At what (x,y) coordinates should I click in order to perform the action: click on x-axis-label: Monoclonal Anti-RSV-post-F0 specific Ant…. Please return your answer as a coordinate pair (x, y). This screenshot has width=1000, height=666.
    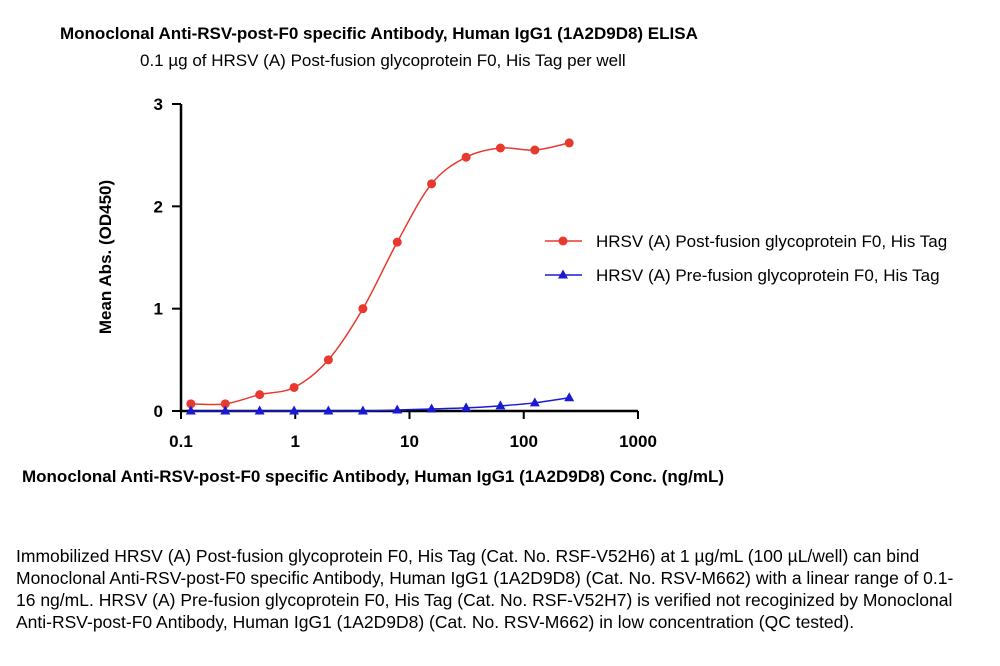
    Looking at the image, I should click on (373, 476).